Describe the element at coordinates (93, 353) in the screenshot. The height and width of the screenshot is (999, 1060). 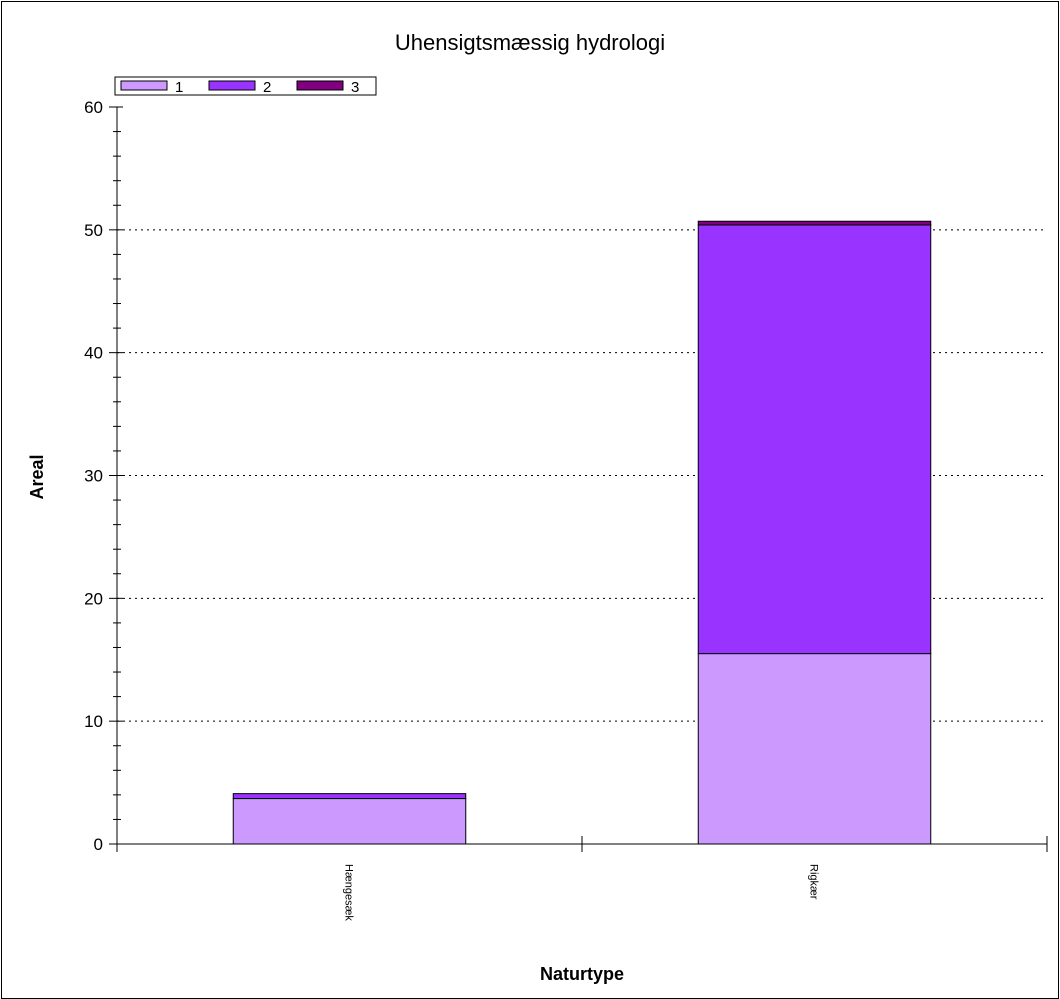
I see `y-tick-label: 40` at that location.